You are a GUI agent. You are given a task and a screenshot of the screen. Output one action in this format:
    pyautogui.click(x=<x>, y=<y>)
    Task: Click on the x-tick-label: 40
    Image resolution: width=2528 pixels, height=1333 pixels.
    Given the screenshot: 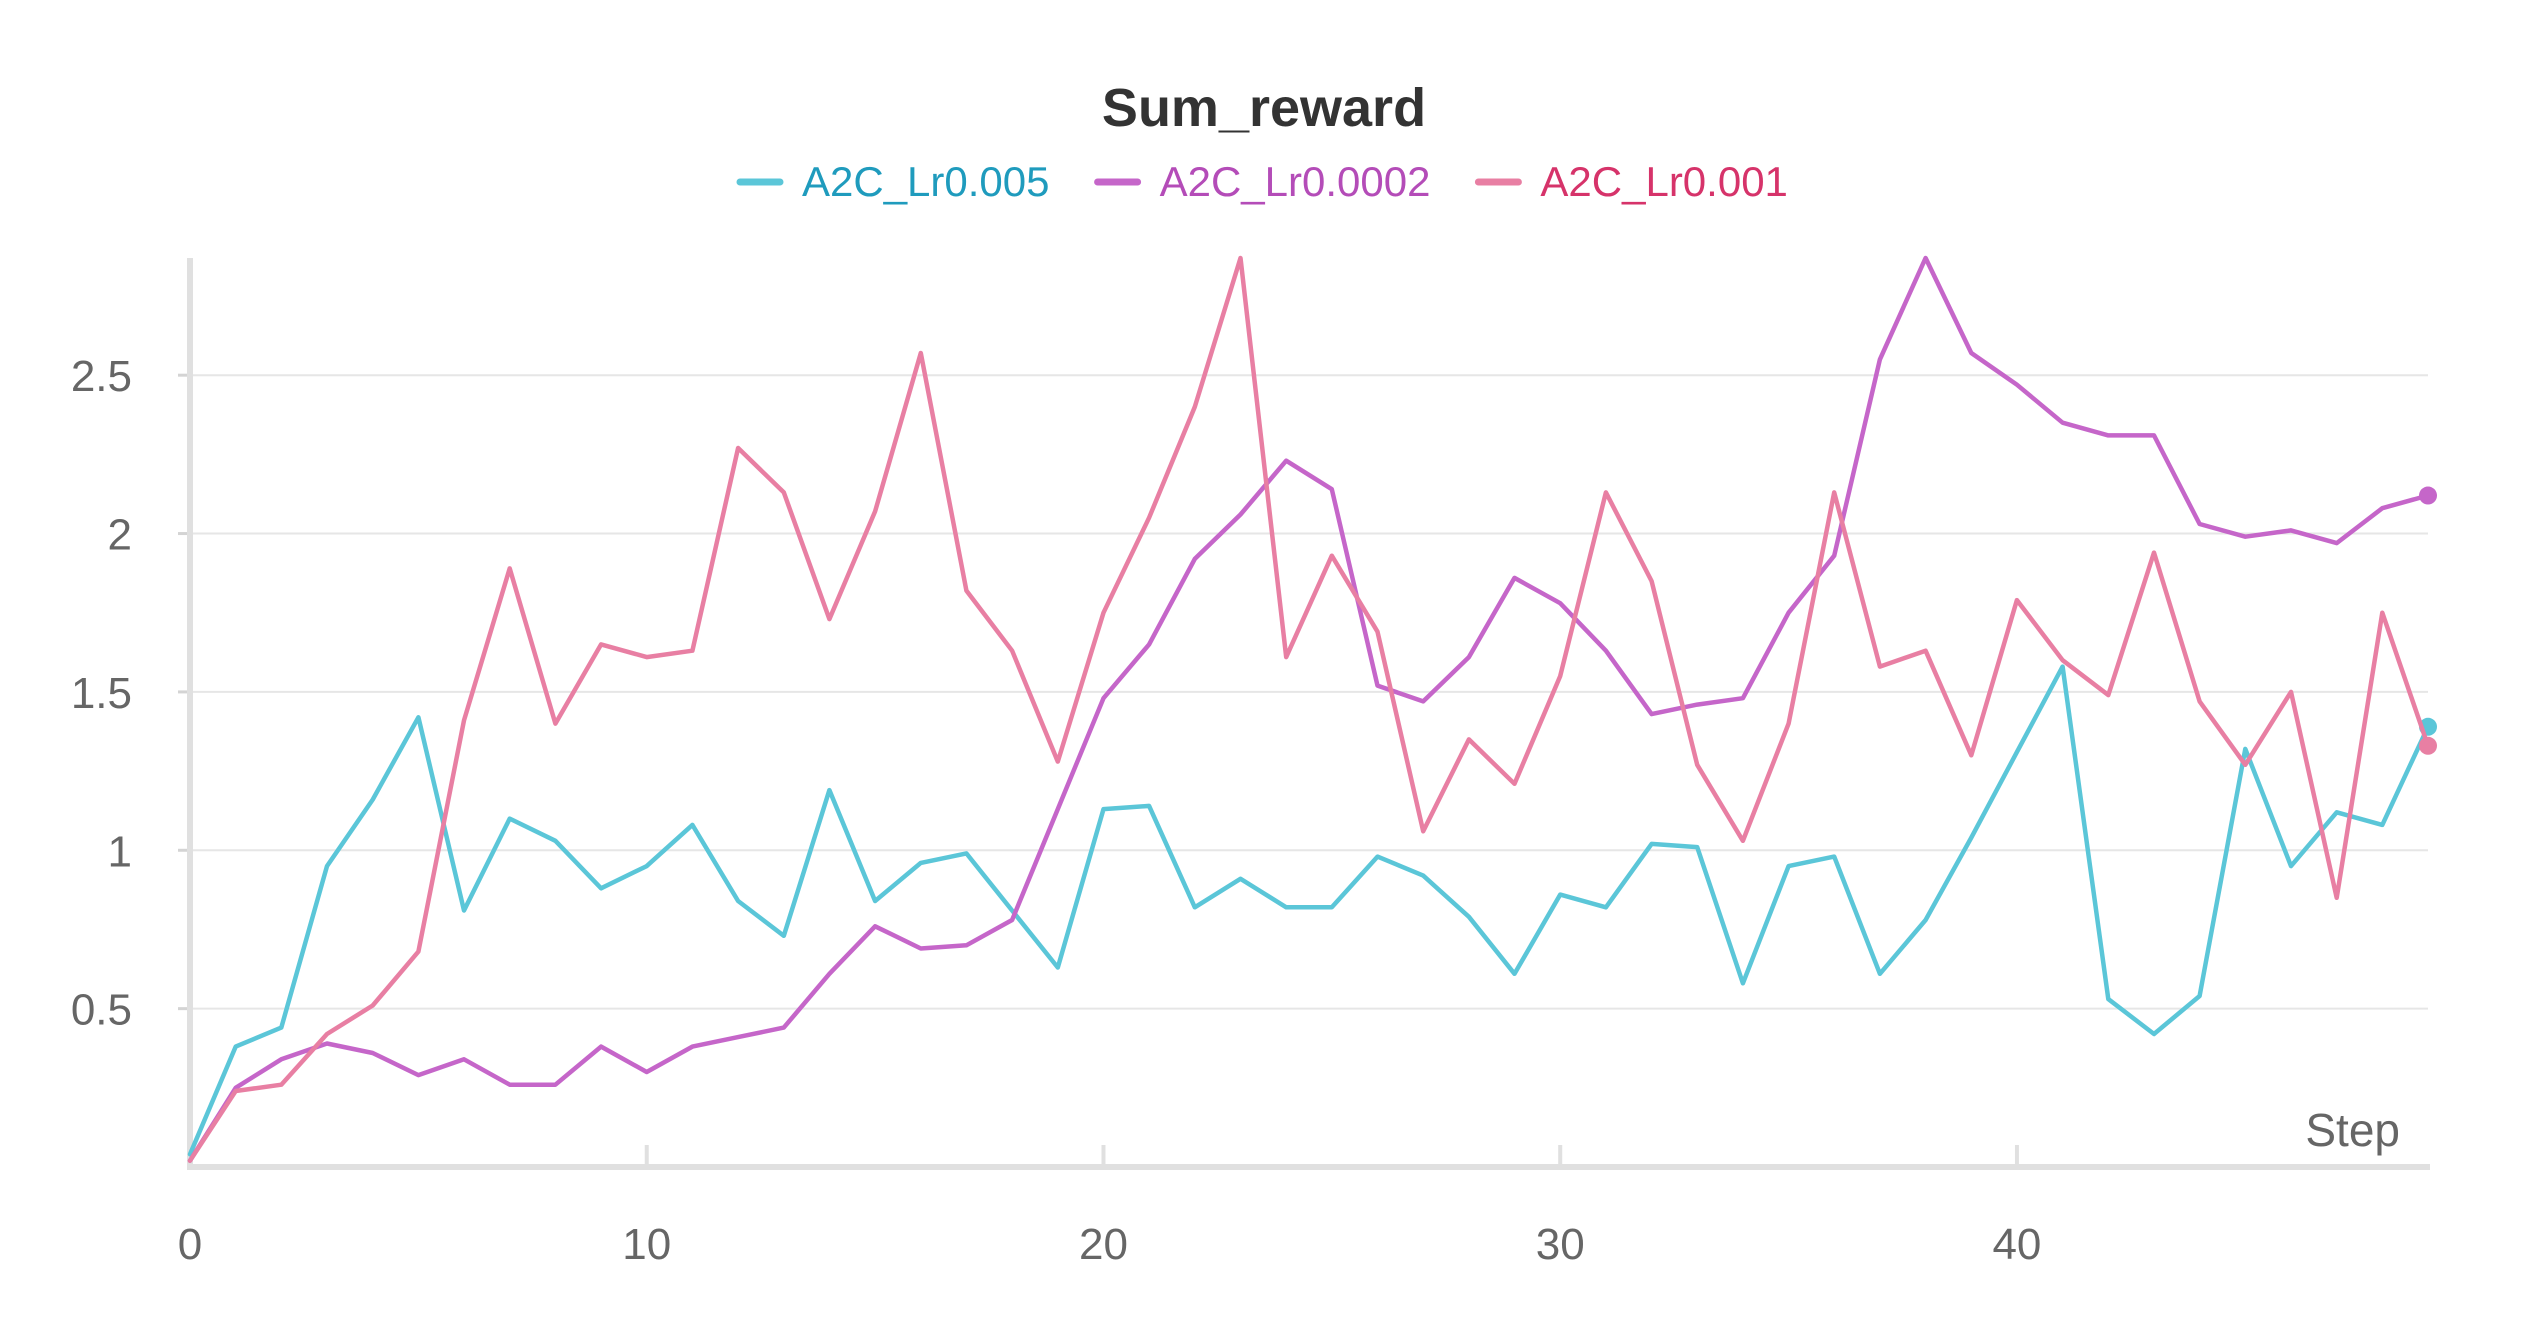 What is the action you would take?
    pyautogui.click(x=2016, y=1244)
    